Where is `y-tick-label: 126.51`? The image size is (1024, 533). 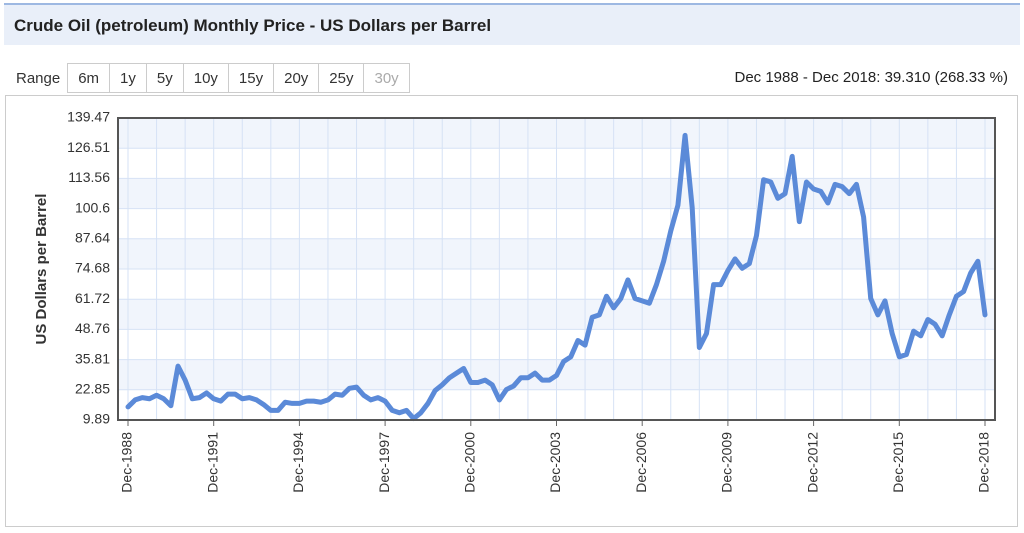 y-tick-label: 126.51 is located at coordinates (88, 147).